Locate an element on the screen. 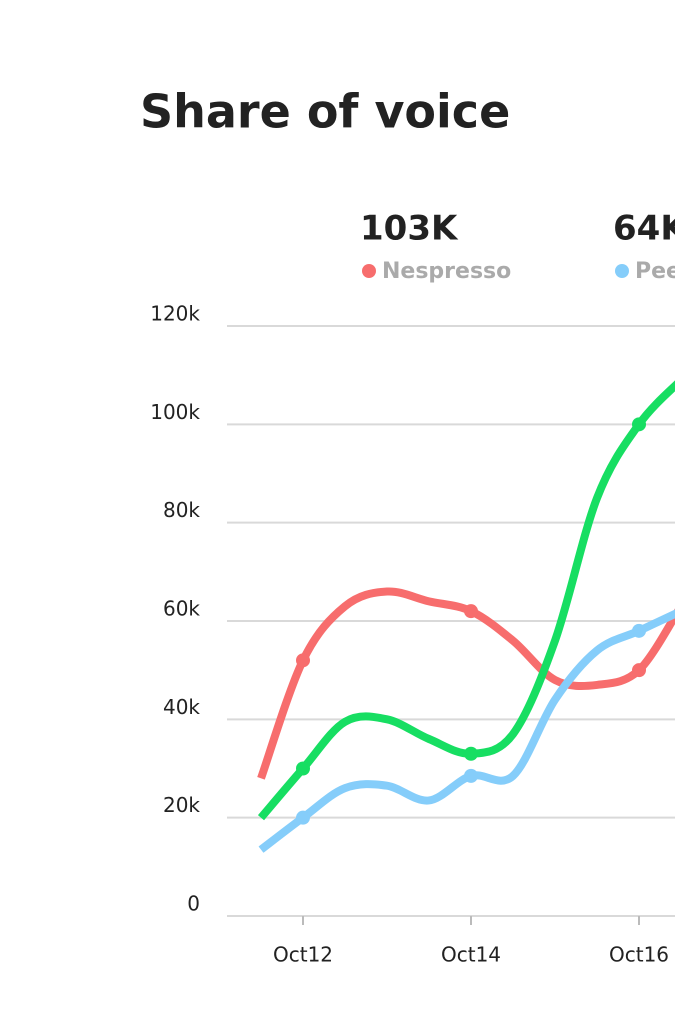 The image size is (675, 1029). x-tick-label: Oct12 is located at coordinates (303, 955).